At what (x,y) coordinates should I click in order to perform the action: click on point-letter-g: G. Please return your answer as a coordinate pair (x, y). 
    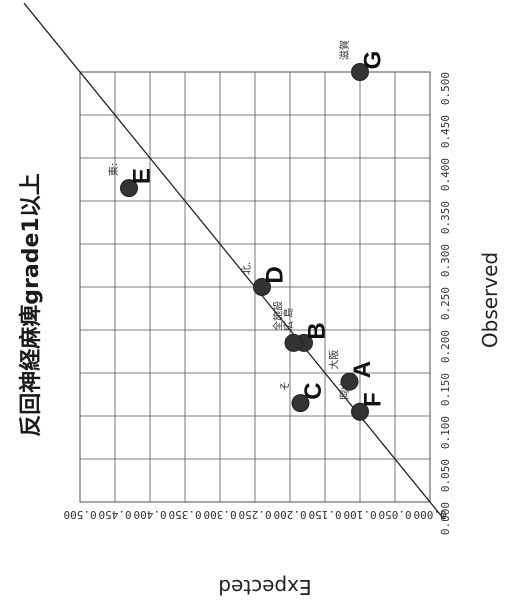
    Looking at the image, I should click on (372, 60).